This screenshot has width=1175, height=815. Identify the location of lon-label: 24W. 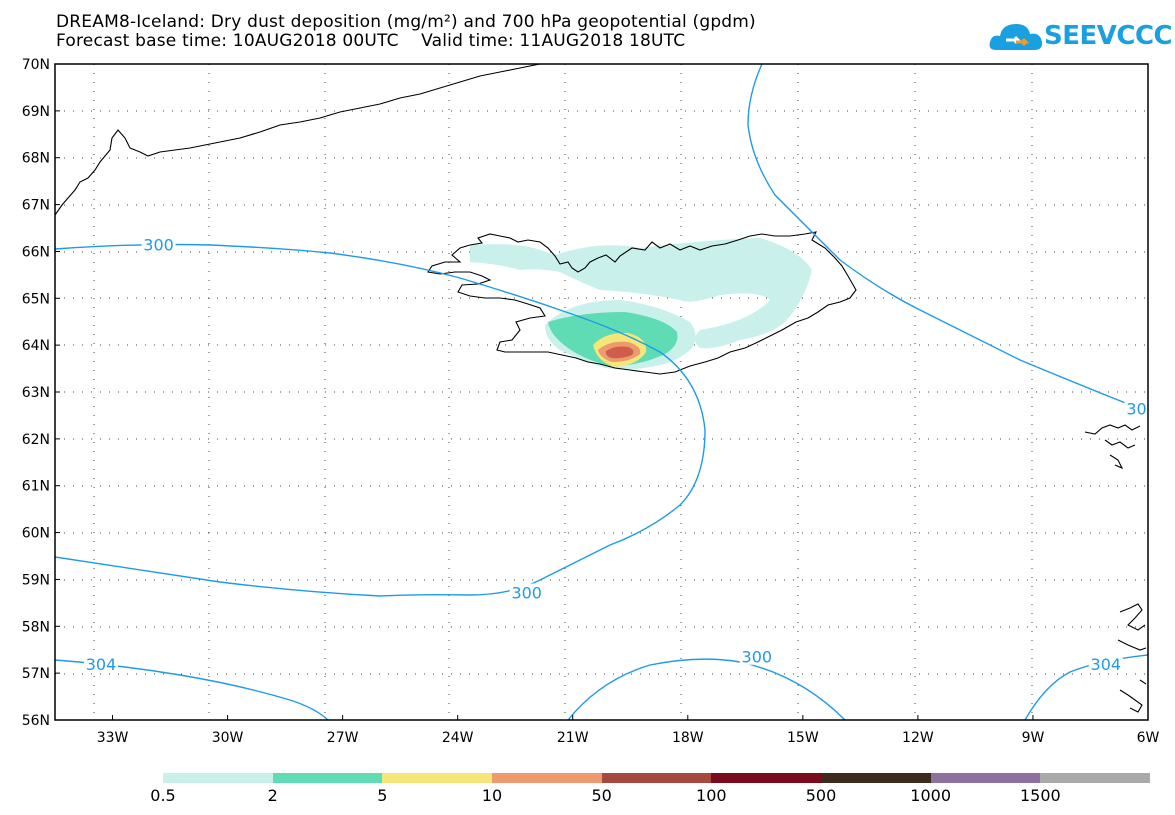
(458, 738).